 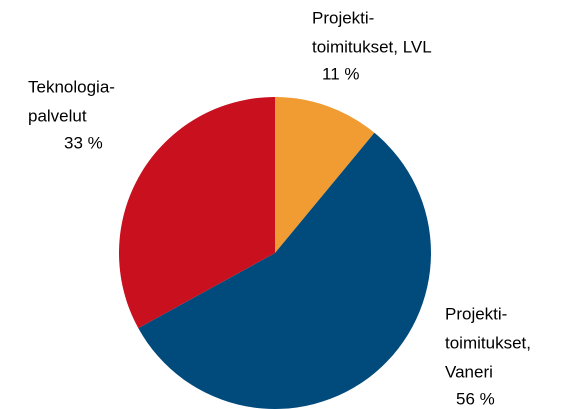 What do you see at coordinates (372, 46) in the screenshot?
I see `slice-label: toimitukset, LVL` at bounding box center [372, 46].